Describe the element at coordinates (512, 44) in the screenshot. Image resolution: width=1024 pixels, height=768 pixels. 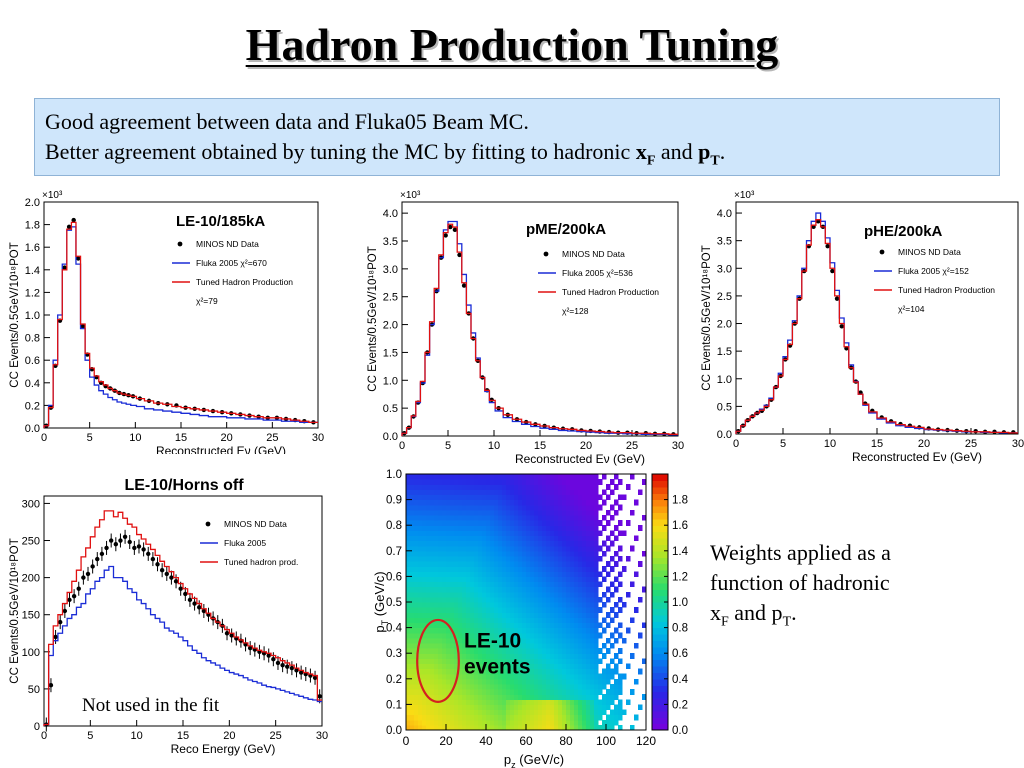
I see `slide-title: Hadron Production Tuning` at that location.